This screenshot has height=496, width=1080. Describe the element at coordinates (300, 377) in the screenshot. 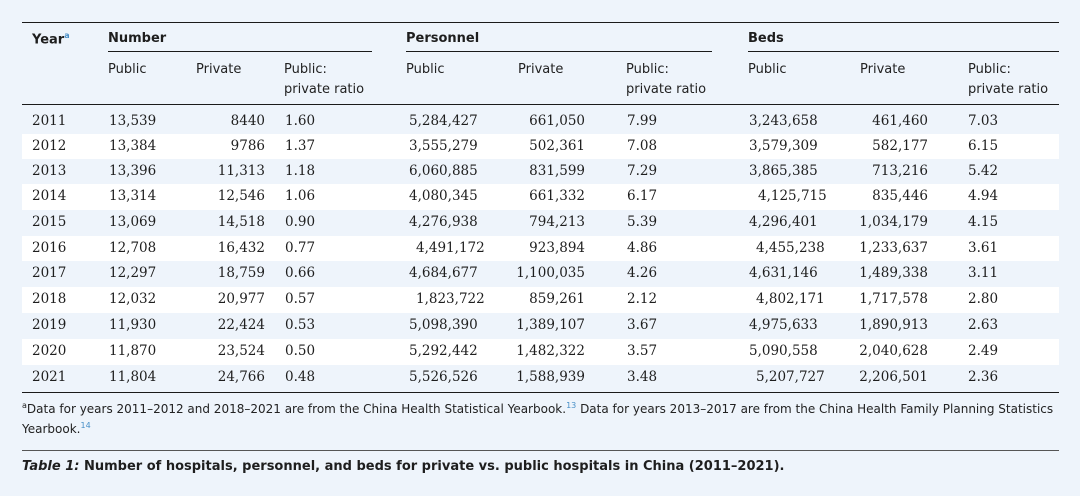

I see `cell-number-ratio: 0.48` at that location.